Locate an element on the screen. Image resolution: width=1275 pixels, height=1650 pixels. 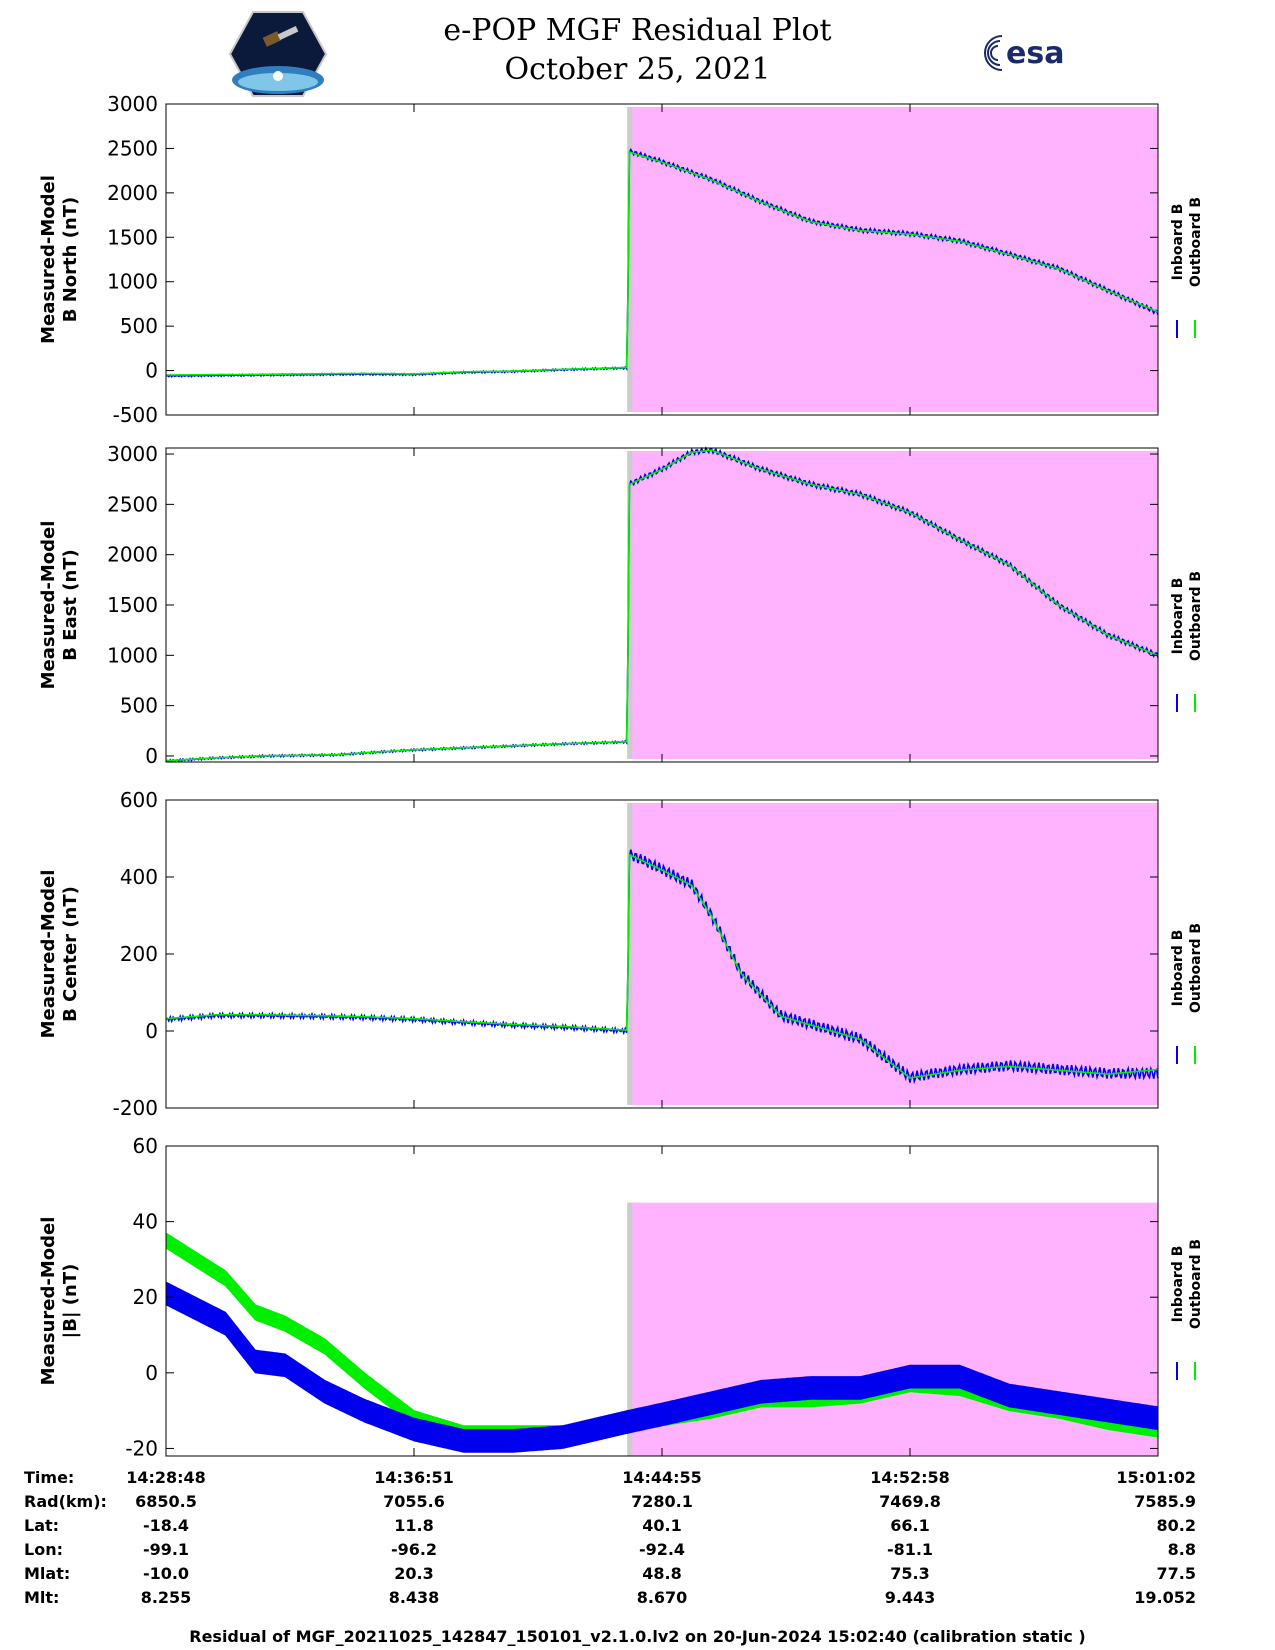
table-row-label: Mlat: is located at coordinates (47, 1573).